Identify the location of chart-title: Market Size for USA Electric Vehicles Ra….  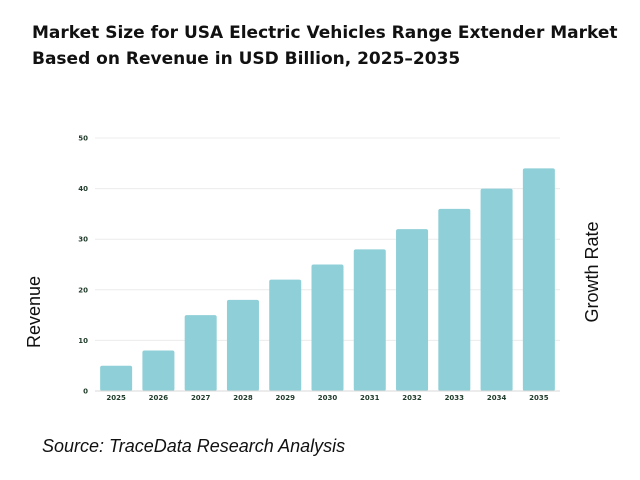
(327, 46).